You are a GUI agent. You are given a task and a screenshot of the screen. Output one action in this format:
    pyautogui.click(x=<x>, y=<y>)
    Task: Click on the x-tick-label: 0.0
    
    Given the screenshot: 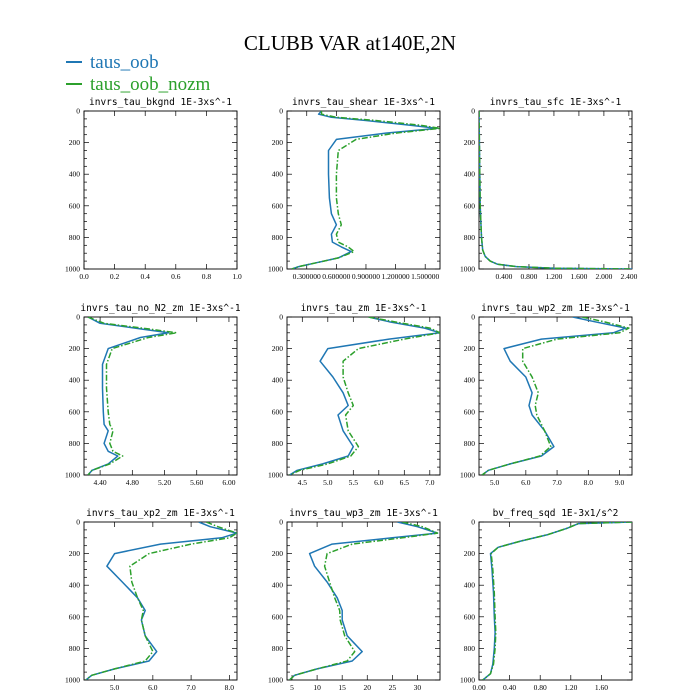 What is the action you would take?
    pyautogui.click(x=84, y=276)
    